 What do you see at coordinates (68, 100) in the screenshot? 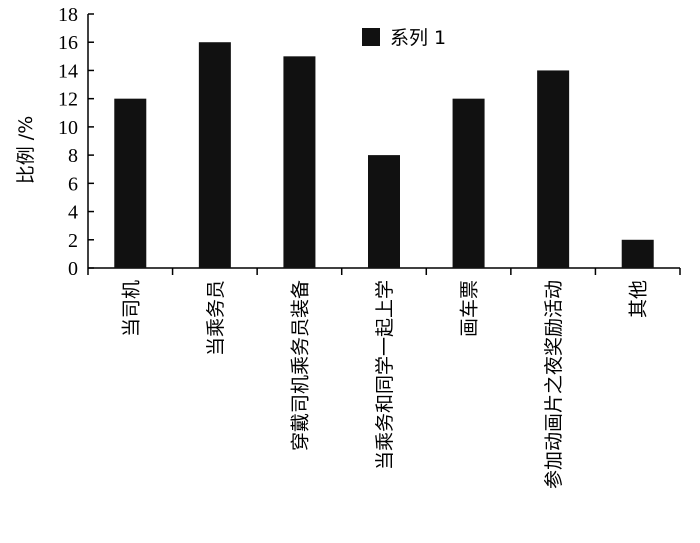
I see `y-tick-label: 12` at bounding box center [68, 100].